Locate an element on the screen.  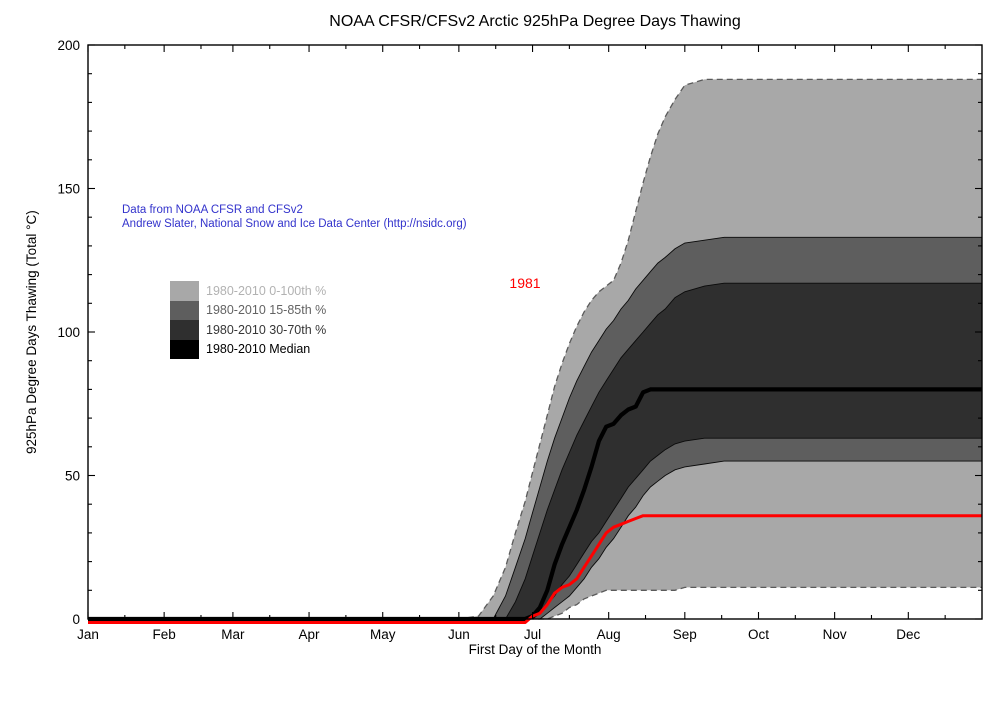
x-axis-title: First Day of the Month is located at coordinates (535, 649).